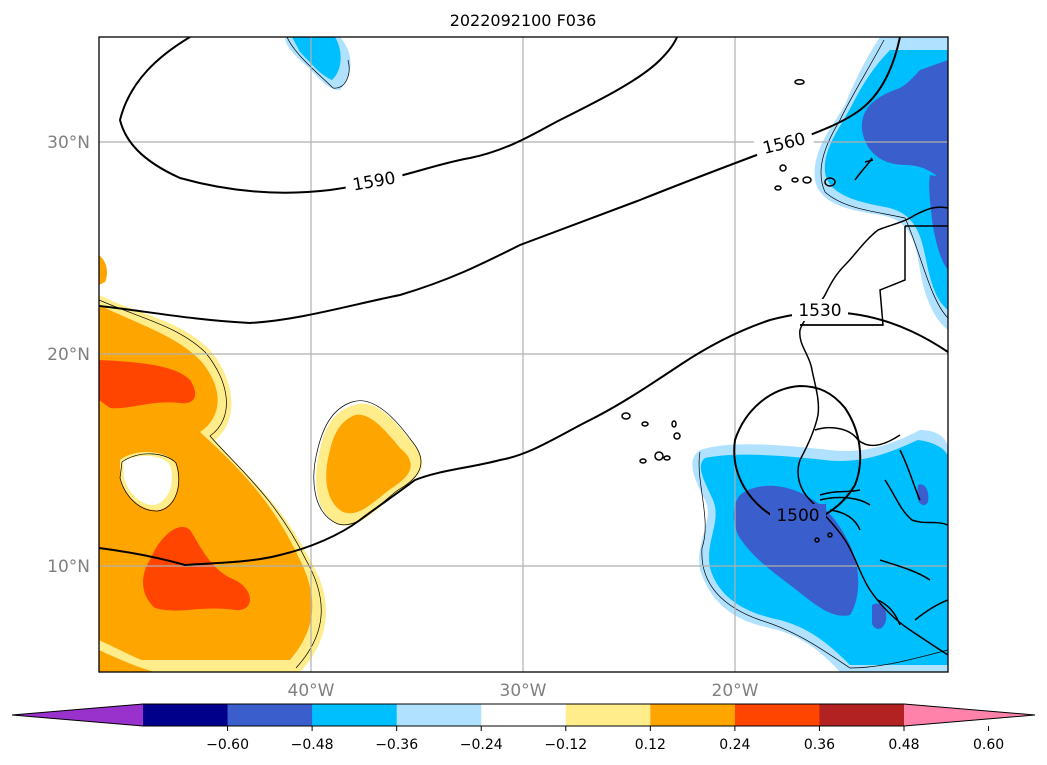 This screenshot has height=765, width=1047. Describe the element at coordinates (797, 516) in the screenshot. I see `contour-label-1500: 1500` at that location.